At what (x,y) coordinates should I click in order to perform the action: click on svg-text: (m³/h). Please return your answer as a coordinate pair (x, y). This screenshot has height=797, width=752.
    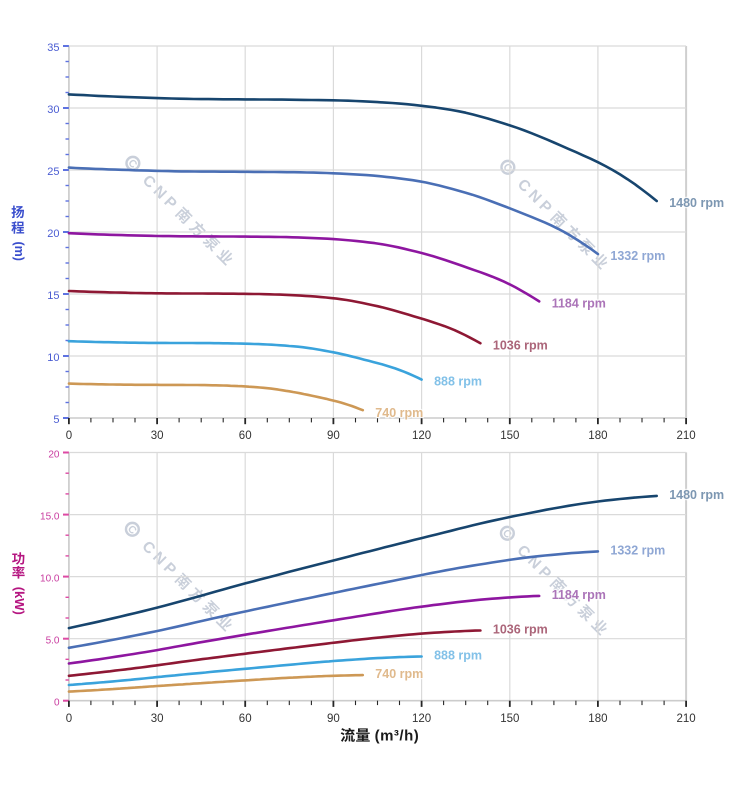
    Looking at the image, I should click on (397, 736).